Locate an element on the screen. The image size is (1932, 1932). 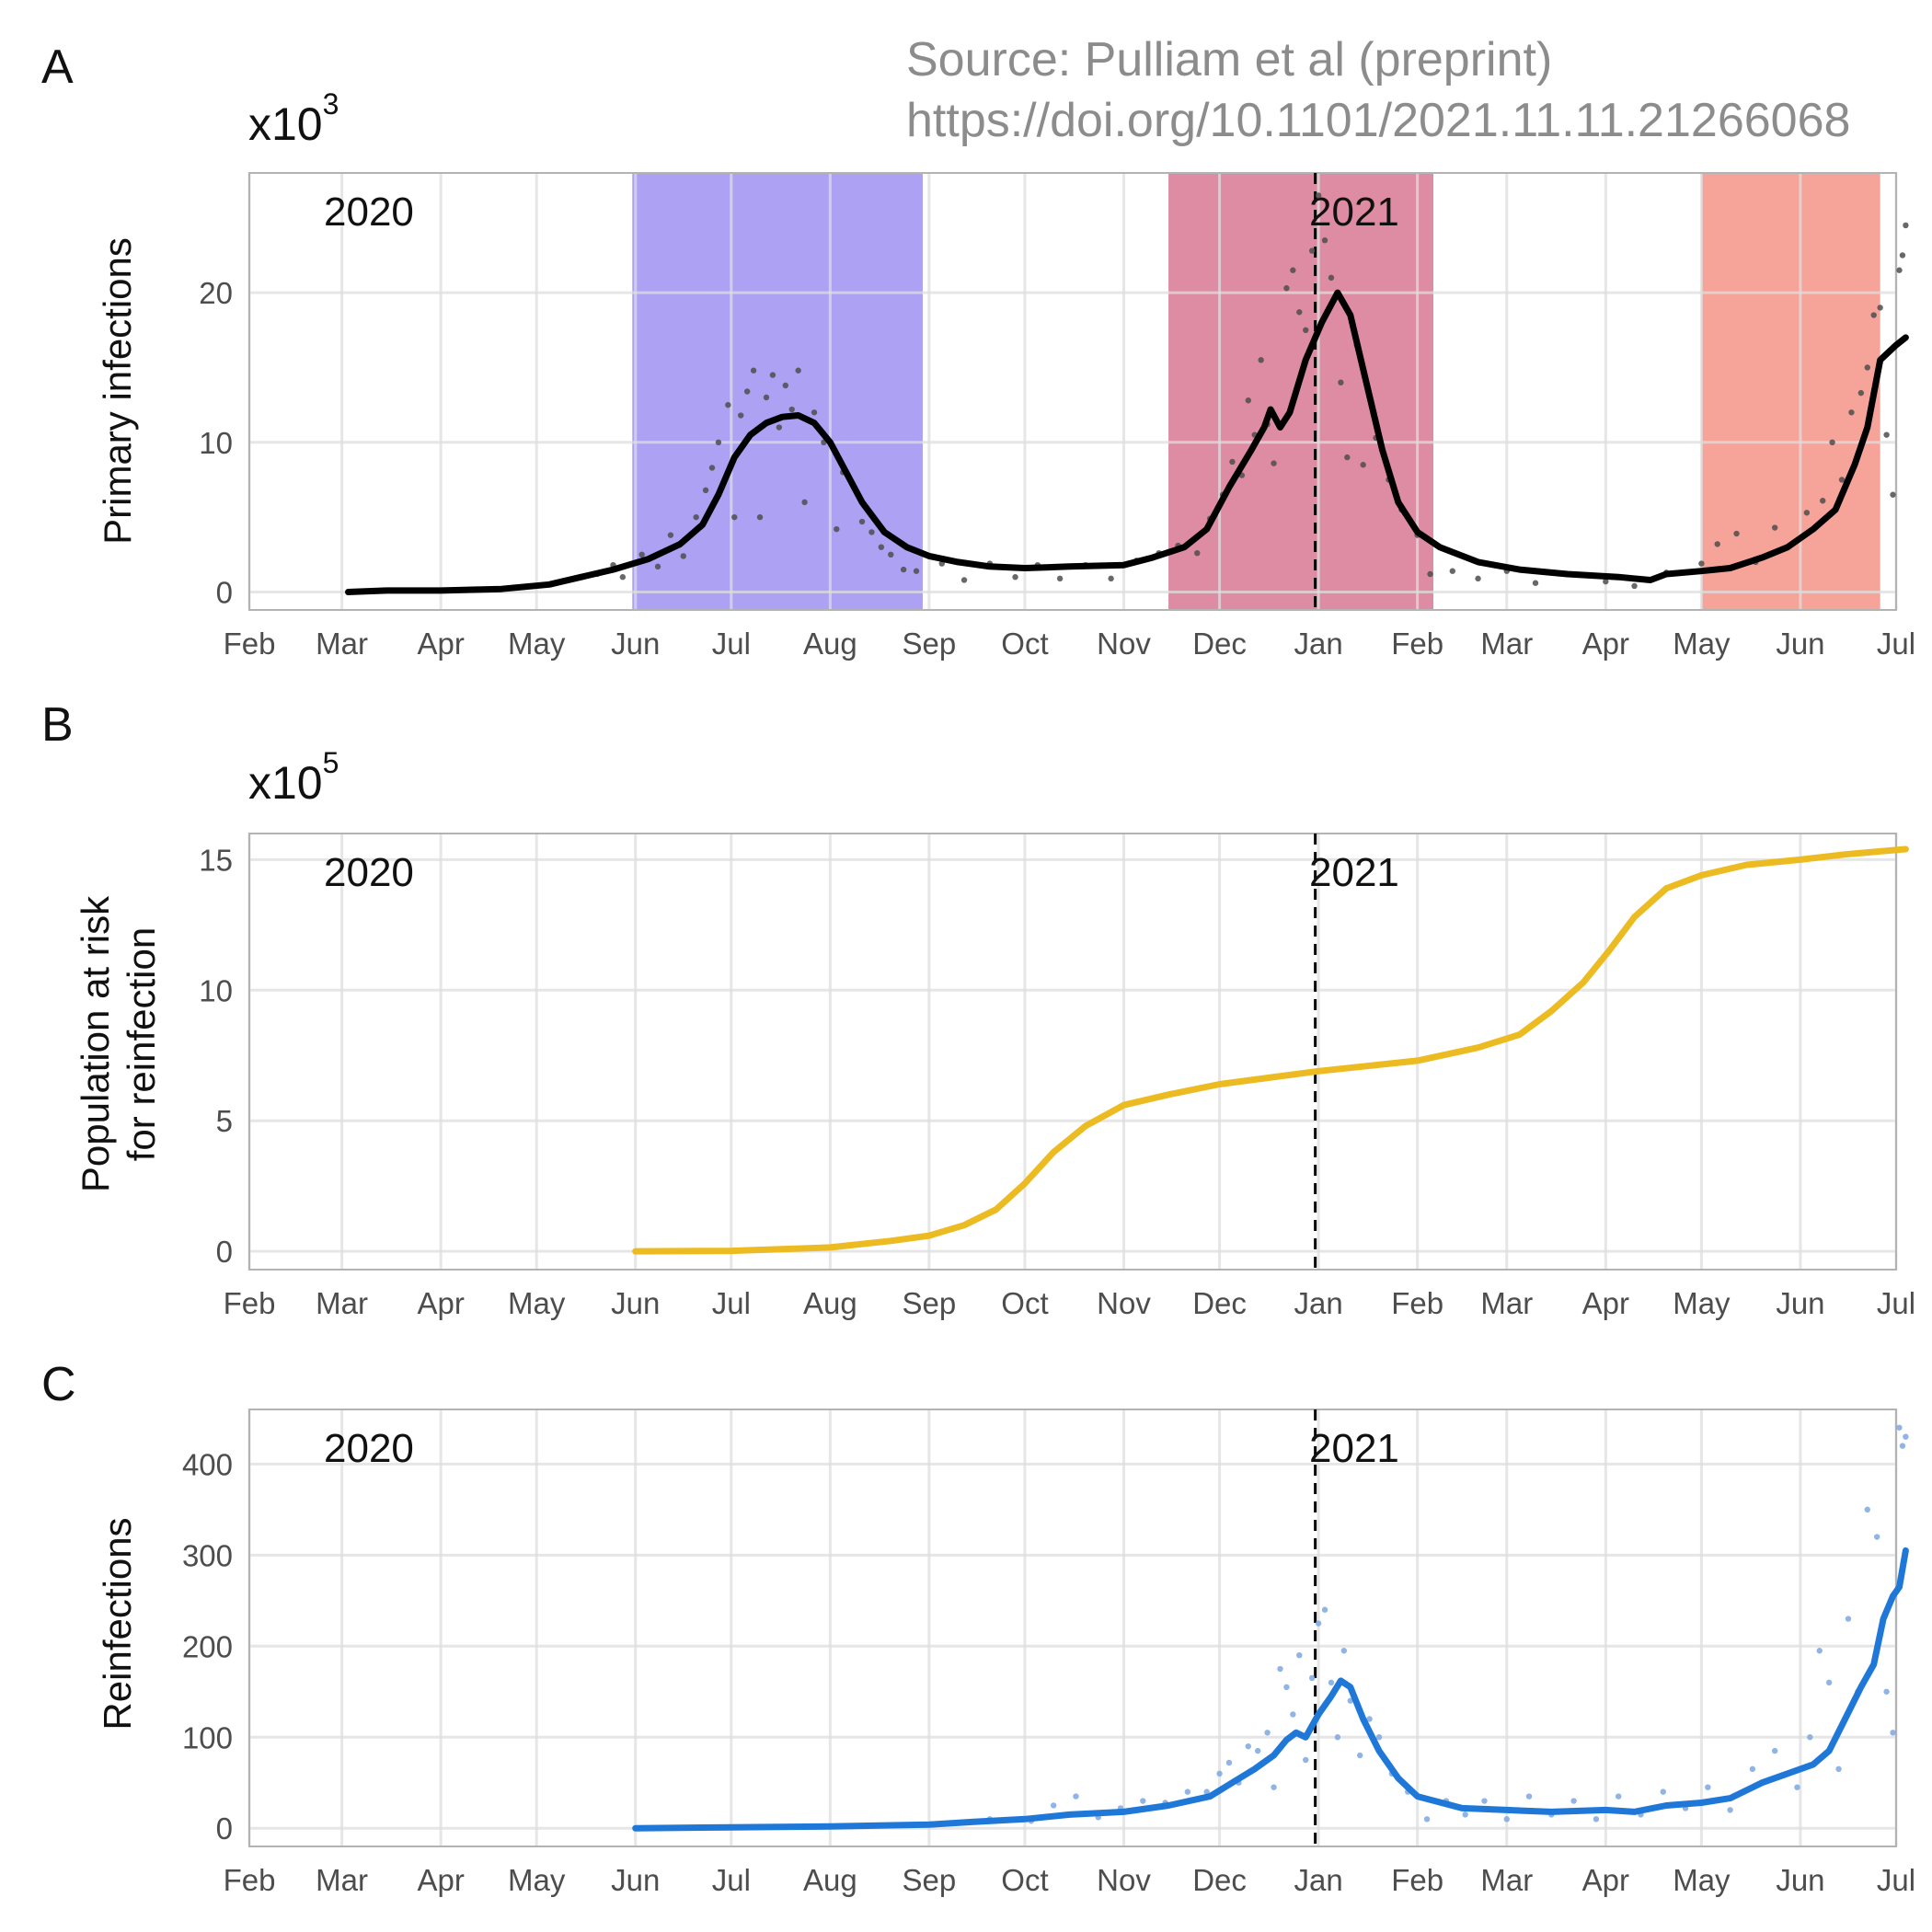
y-tick-label: 200 is located at coordinates (207, 1646).